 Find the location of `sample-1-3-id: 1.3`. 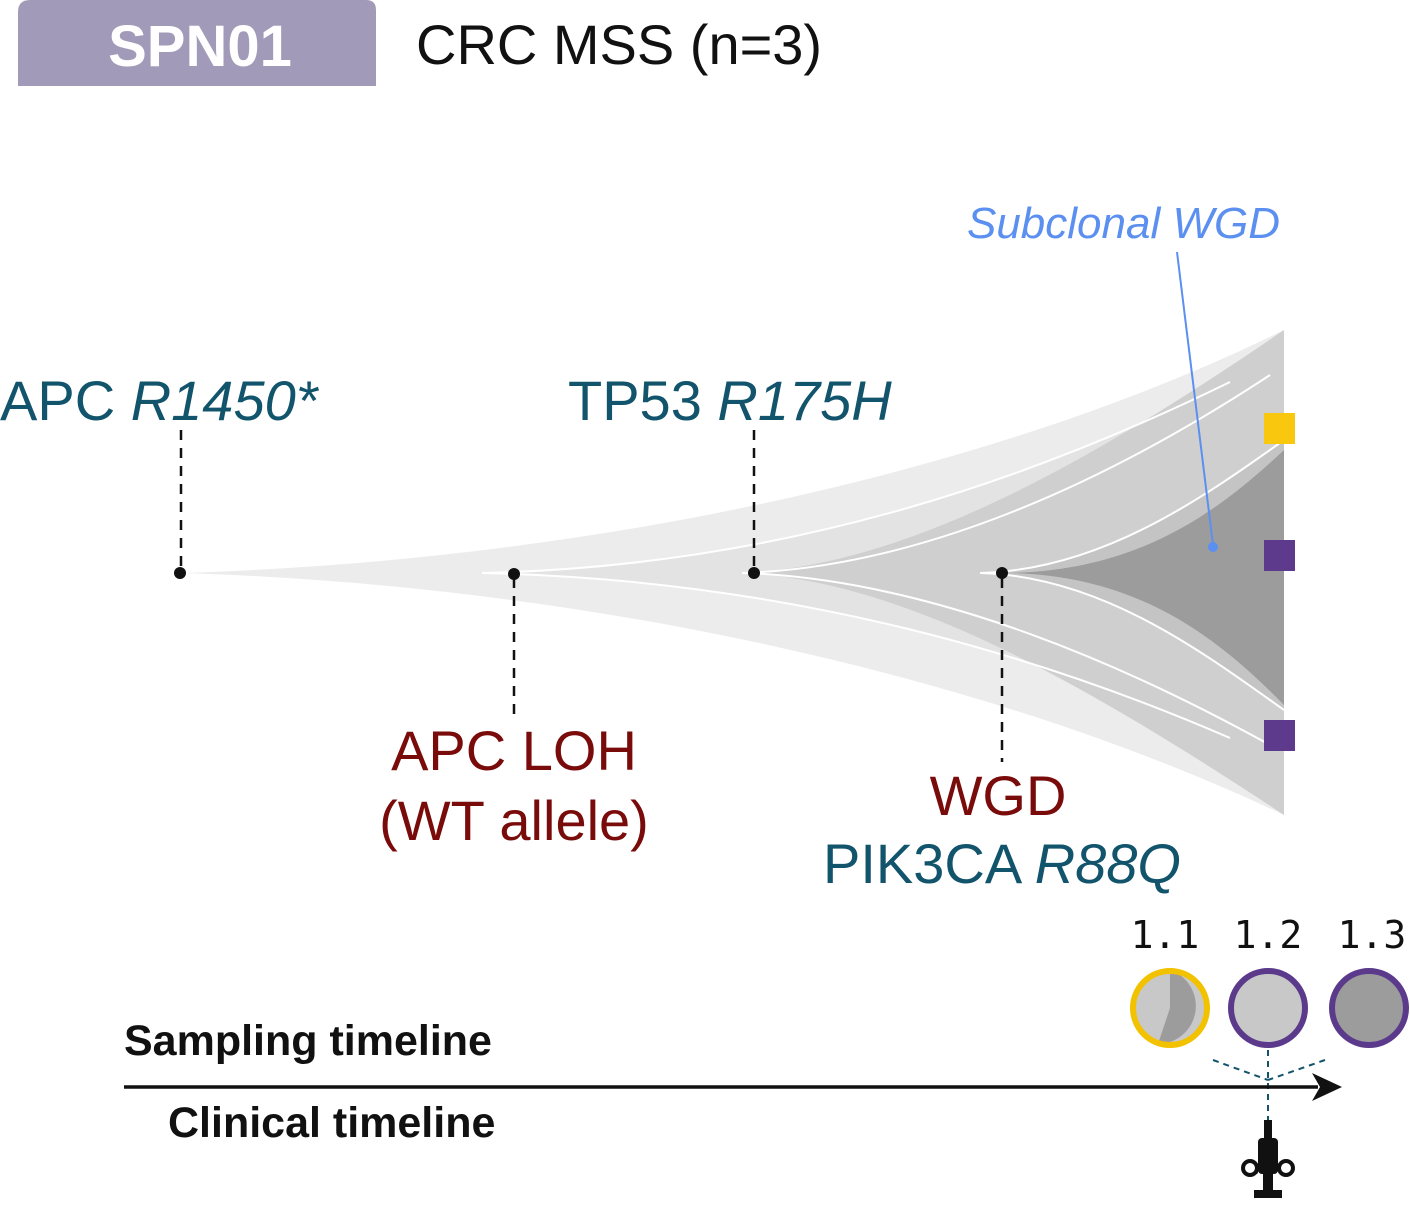

sample-1-3-id: 1.3 is located at coordinates (1372, 935).